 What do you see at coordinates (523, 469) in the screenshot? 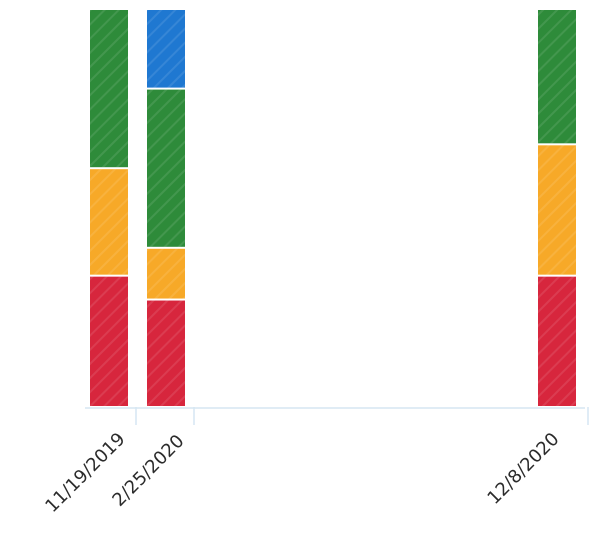
I see `x-tick-label: 12/8/2020` at bounding box center [523, 469].